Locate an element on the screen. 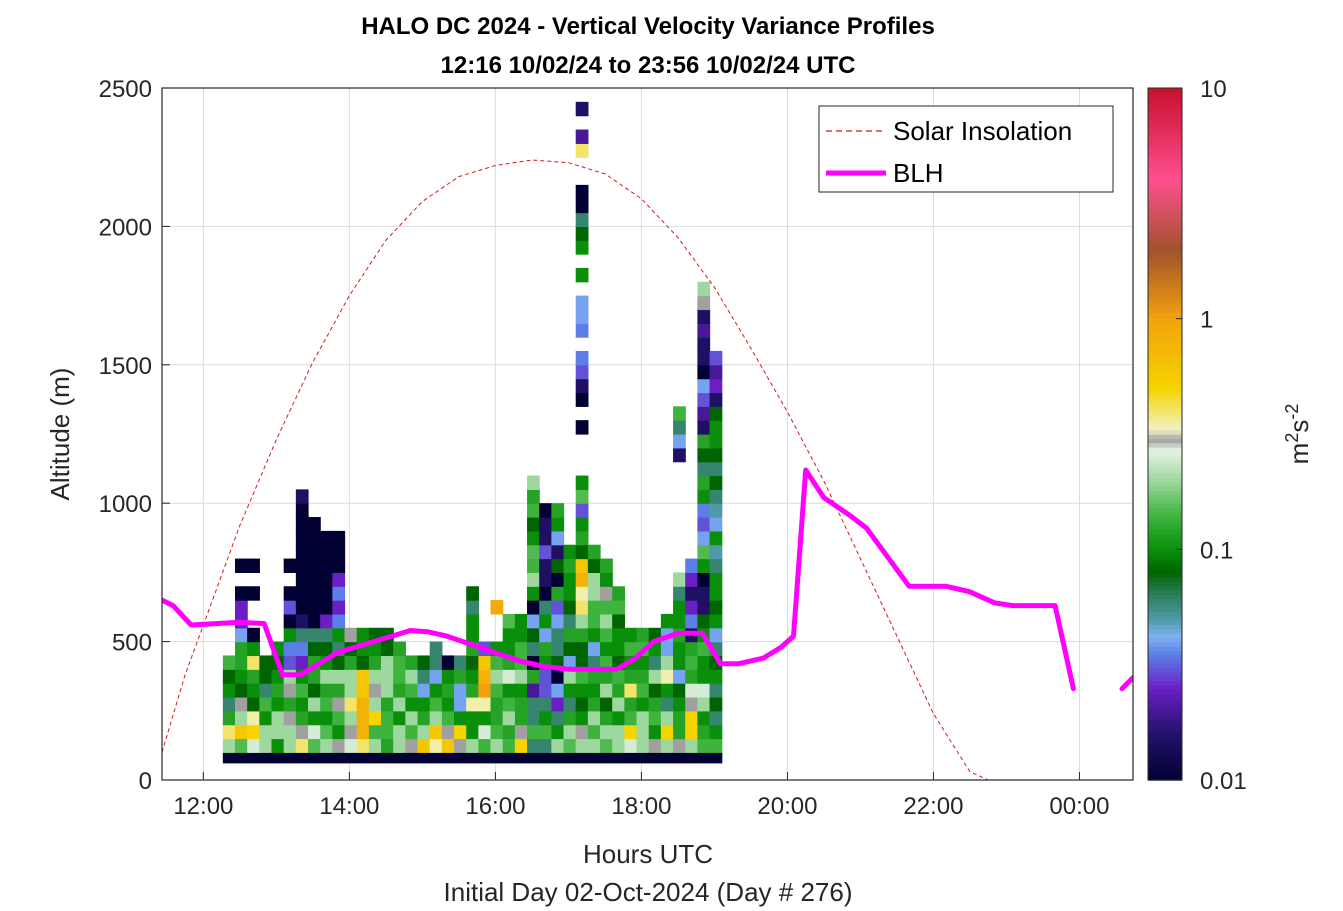 Image resolution: width=1343 pixels, height=911 pixels. chart-subtitle: 12:16 10/02/24 to 23:56 10/02/24 UTC is located at coordinates (648, 65).